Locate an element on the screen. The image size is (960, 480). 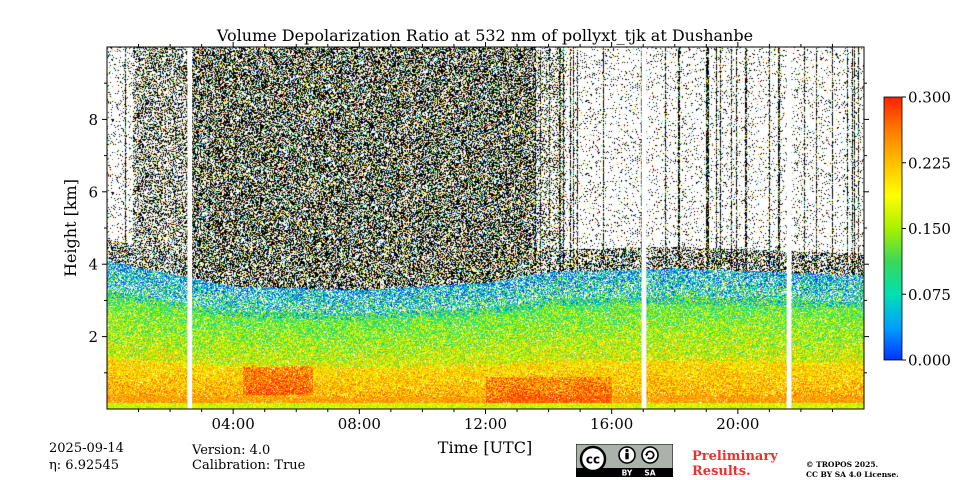
preliminary-line-2: Results. is located at coordinates (721, 471).